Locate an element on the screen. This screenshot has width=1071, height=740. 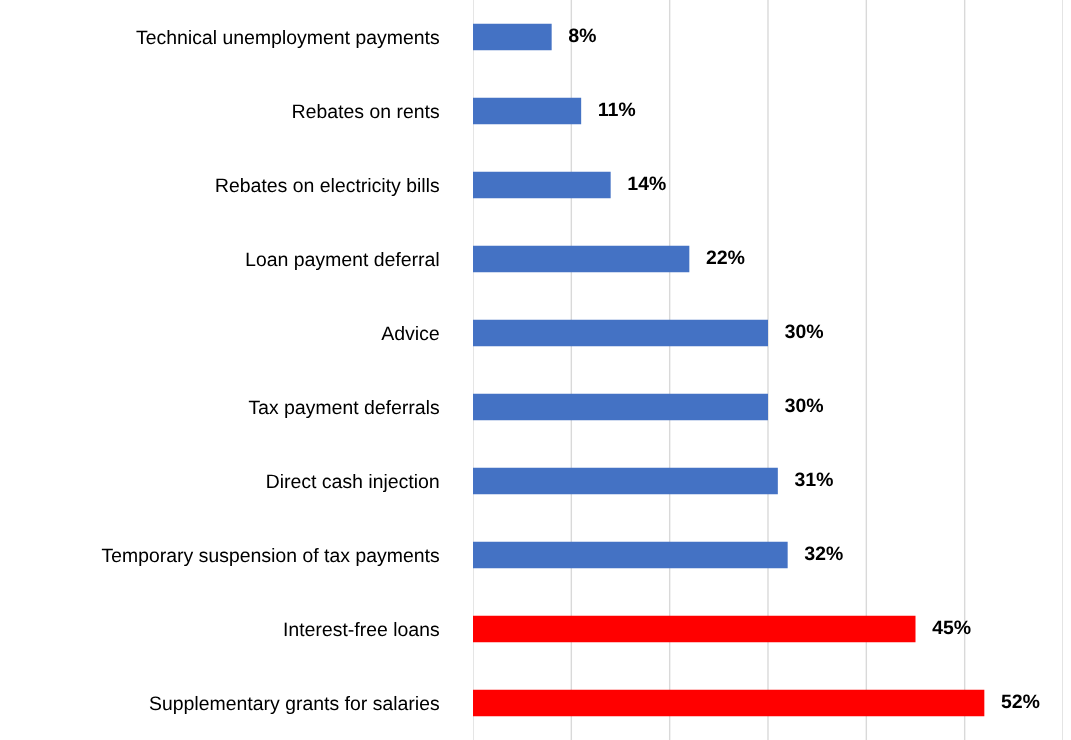
y-tick-label: Tax payment deferrals is located at coordinates (343, 409).